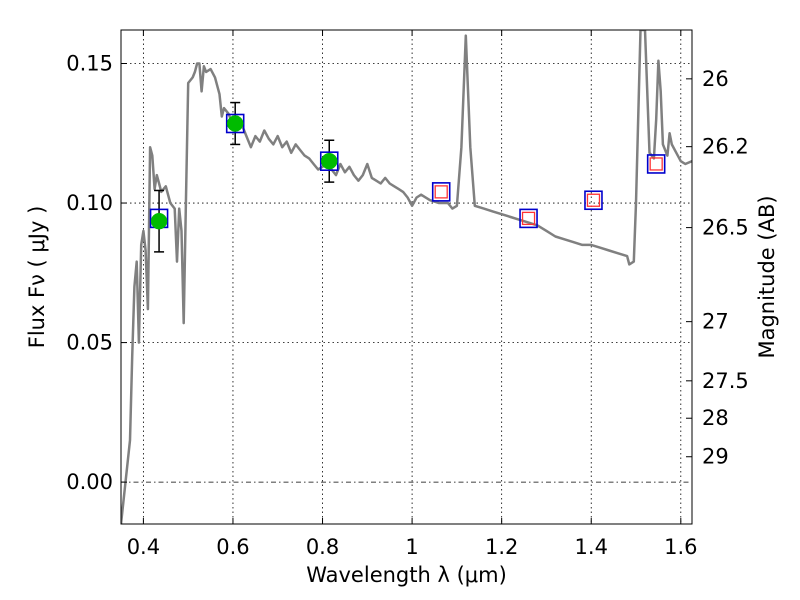 This screenshot has height=600, width=800. I want to click on magnitude-tick-label: 27.5, so click(725, 381).